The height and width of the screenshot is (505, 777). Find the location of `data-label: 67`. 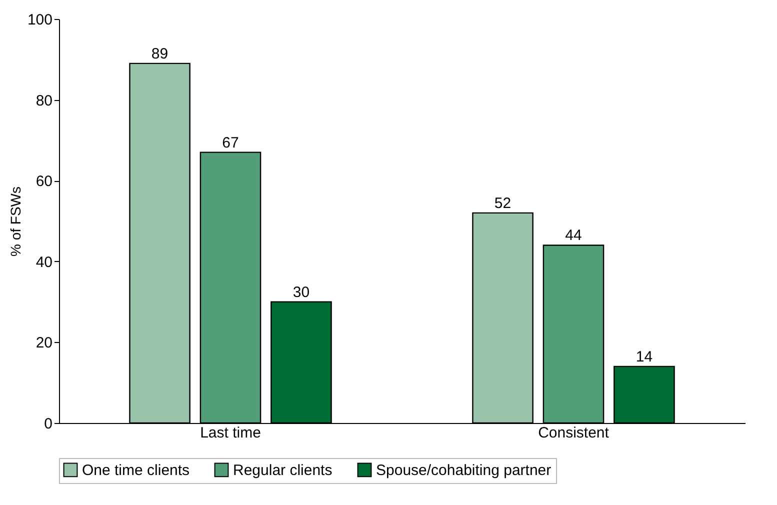

data-label: 67 is located at coordinates (230, 143).